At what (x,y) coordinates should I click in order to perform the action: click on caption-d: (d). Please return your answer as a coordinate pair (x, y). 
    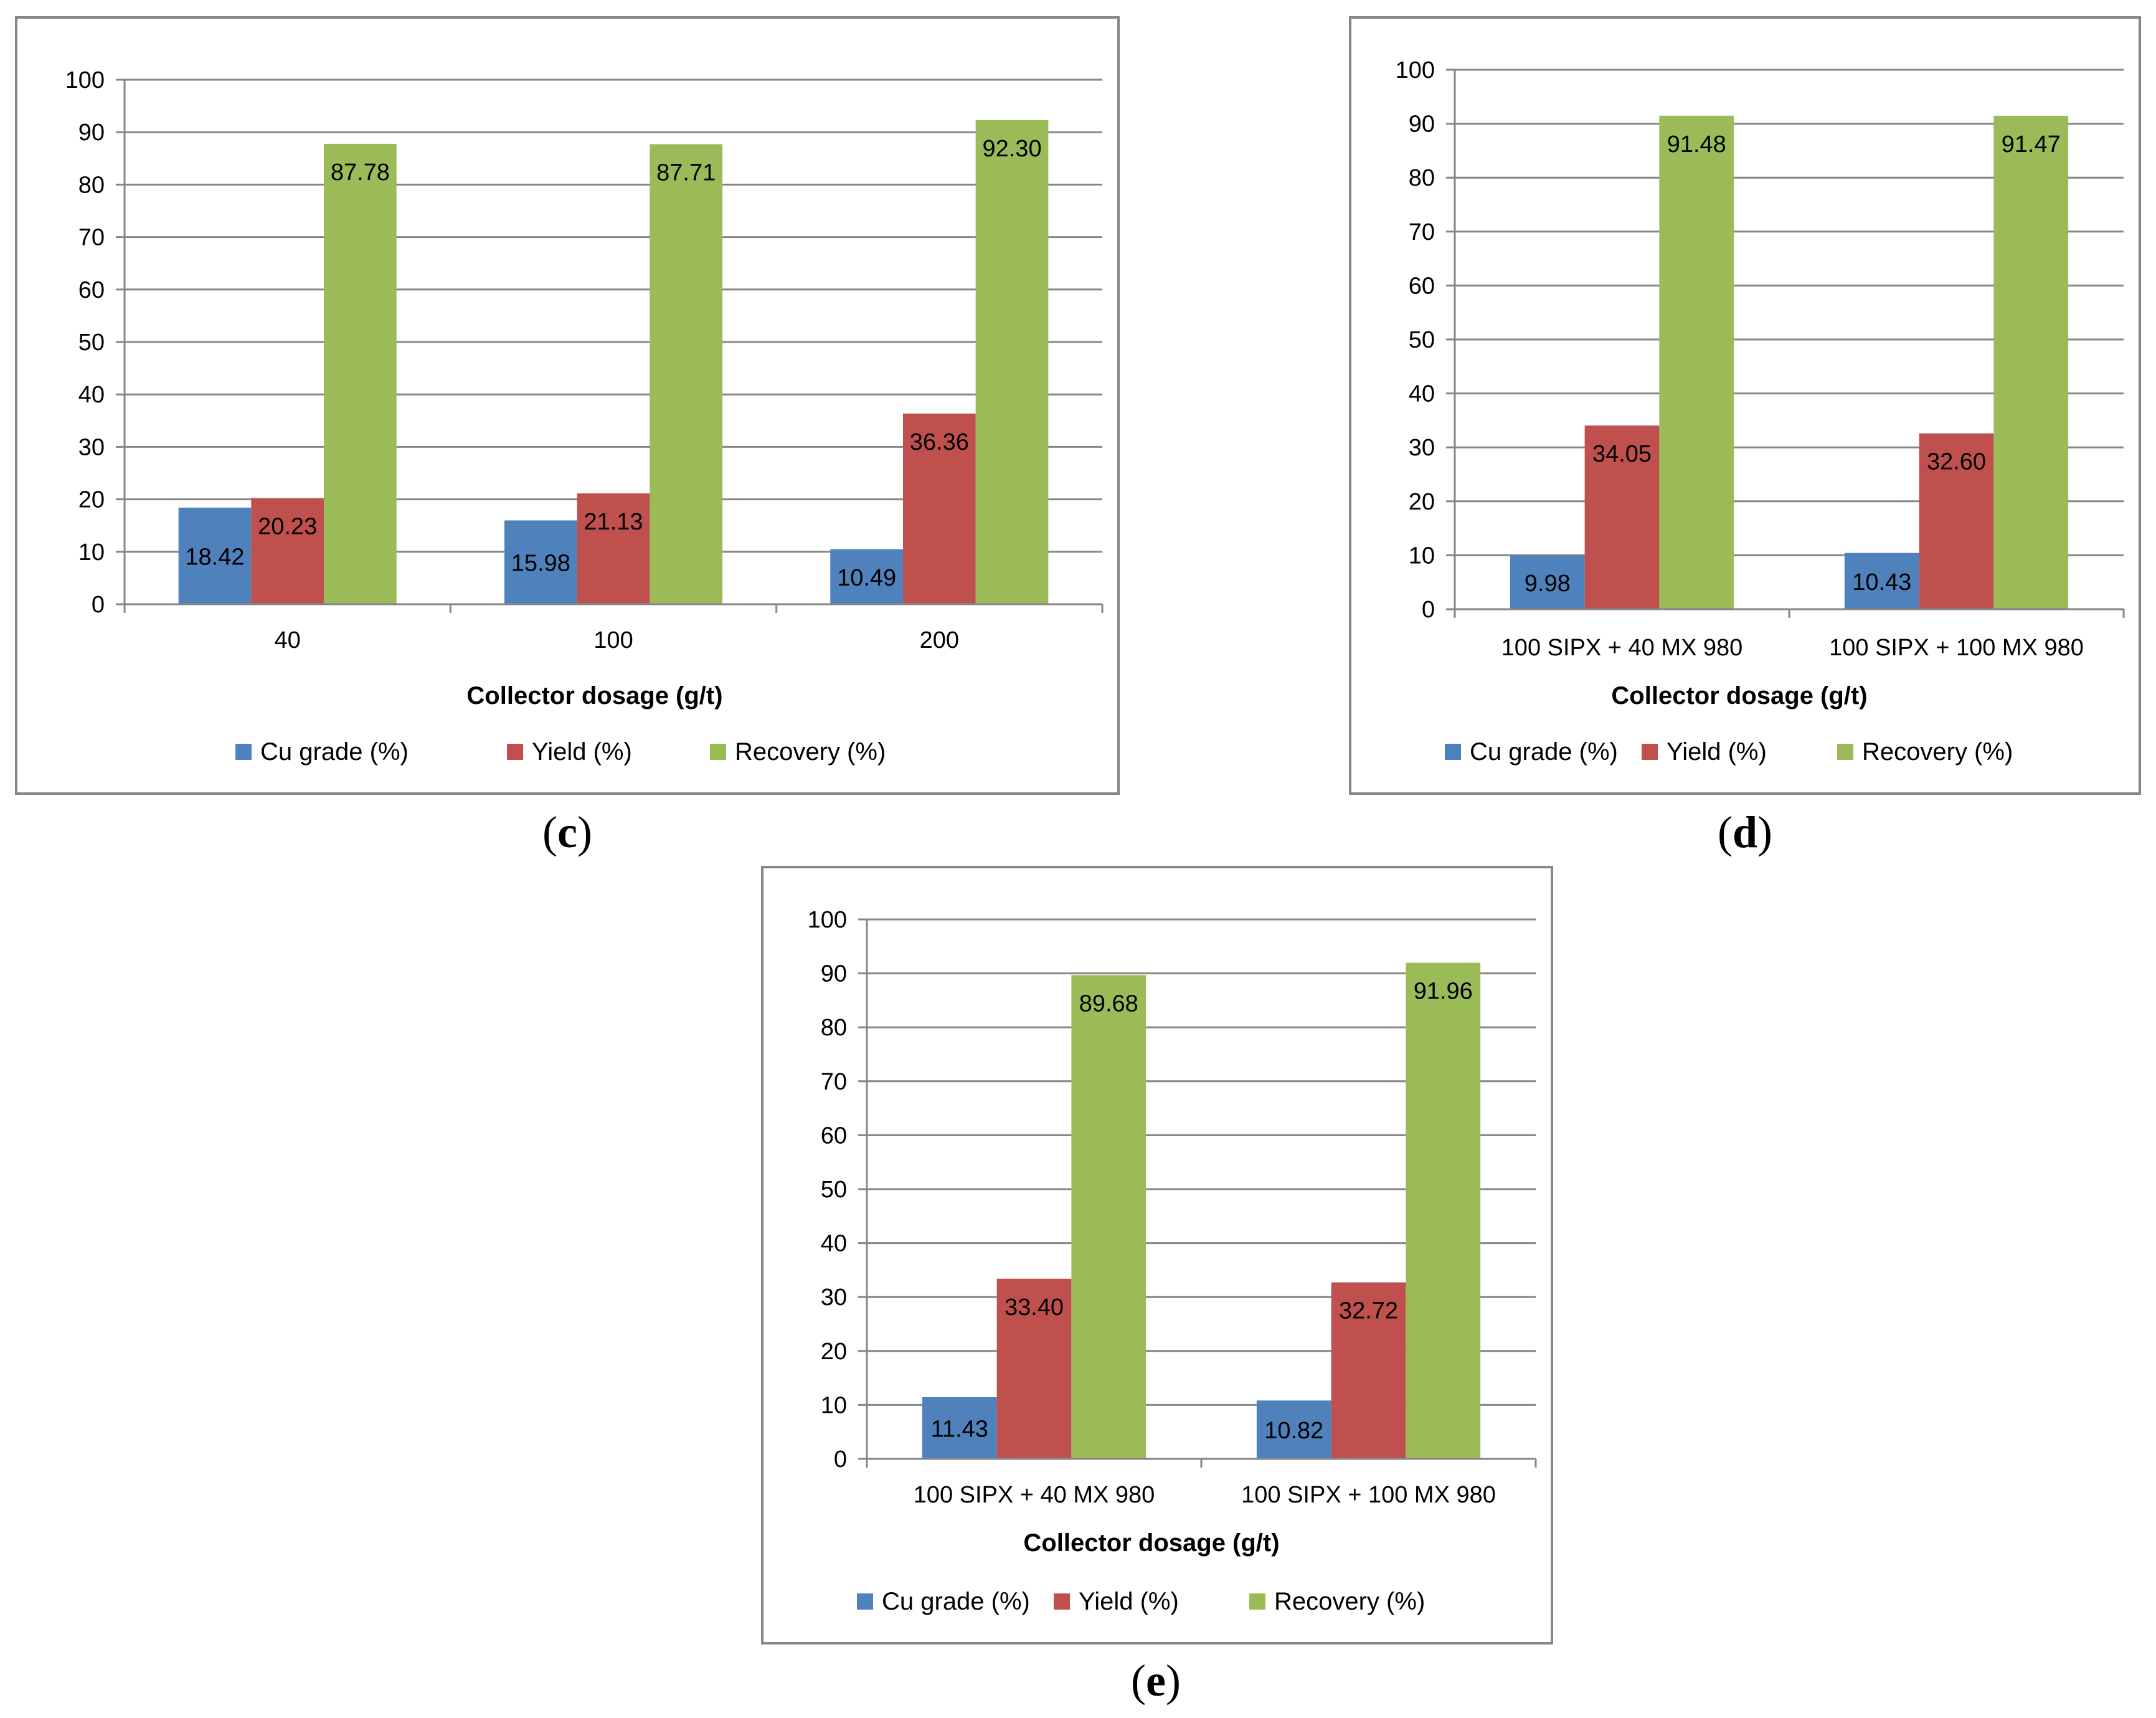
    Looking at the image, I should click on (1745, 832).